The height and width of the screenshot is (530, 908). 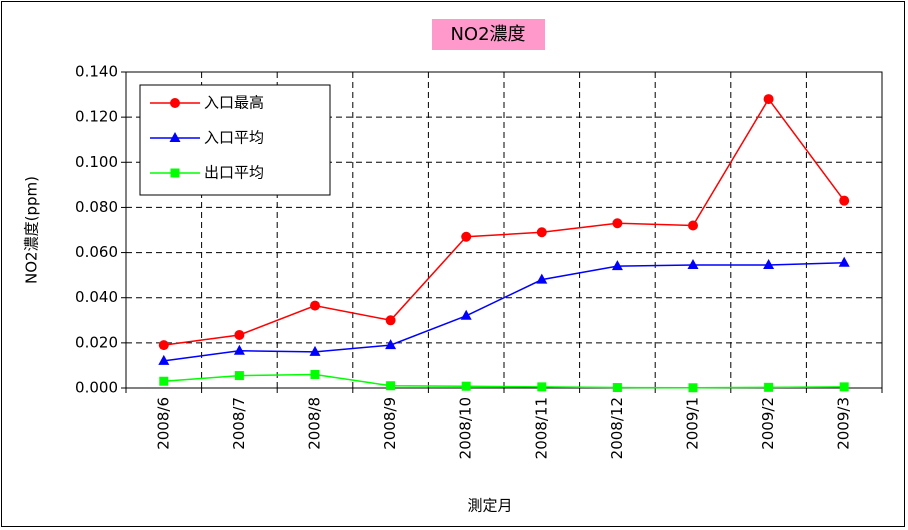 What do you see at coordinates (96, 72) in the screenshot?
I see `y-tick-label: 0.140` at bounding box center [96, 72].